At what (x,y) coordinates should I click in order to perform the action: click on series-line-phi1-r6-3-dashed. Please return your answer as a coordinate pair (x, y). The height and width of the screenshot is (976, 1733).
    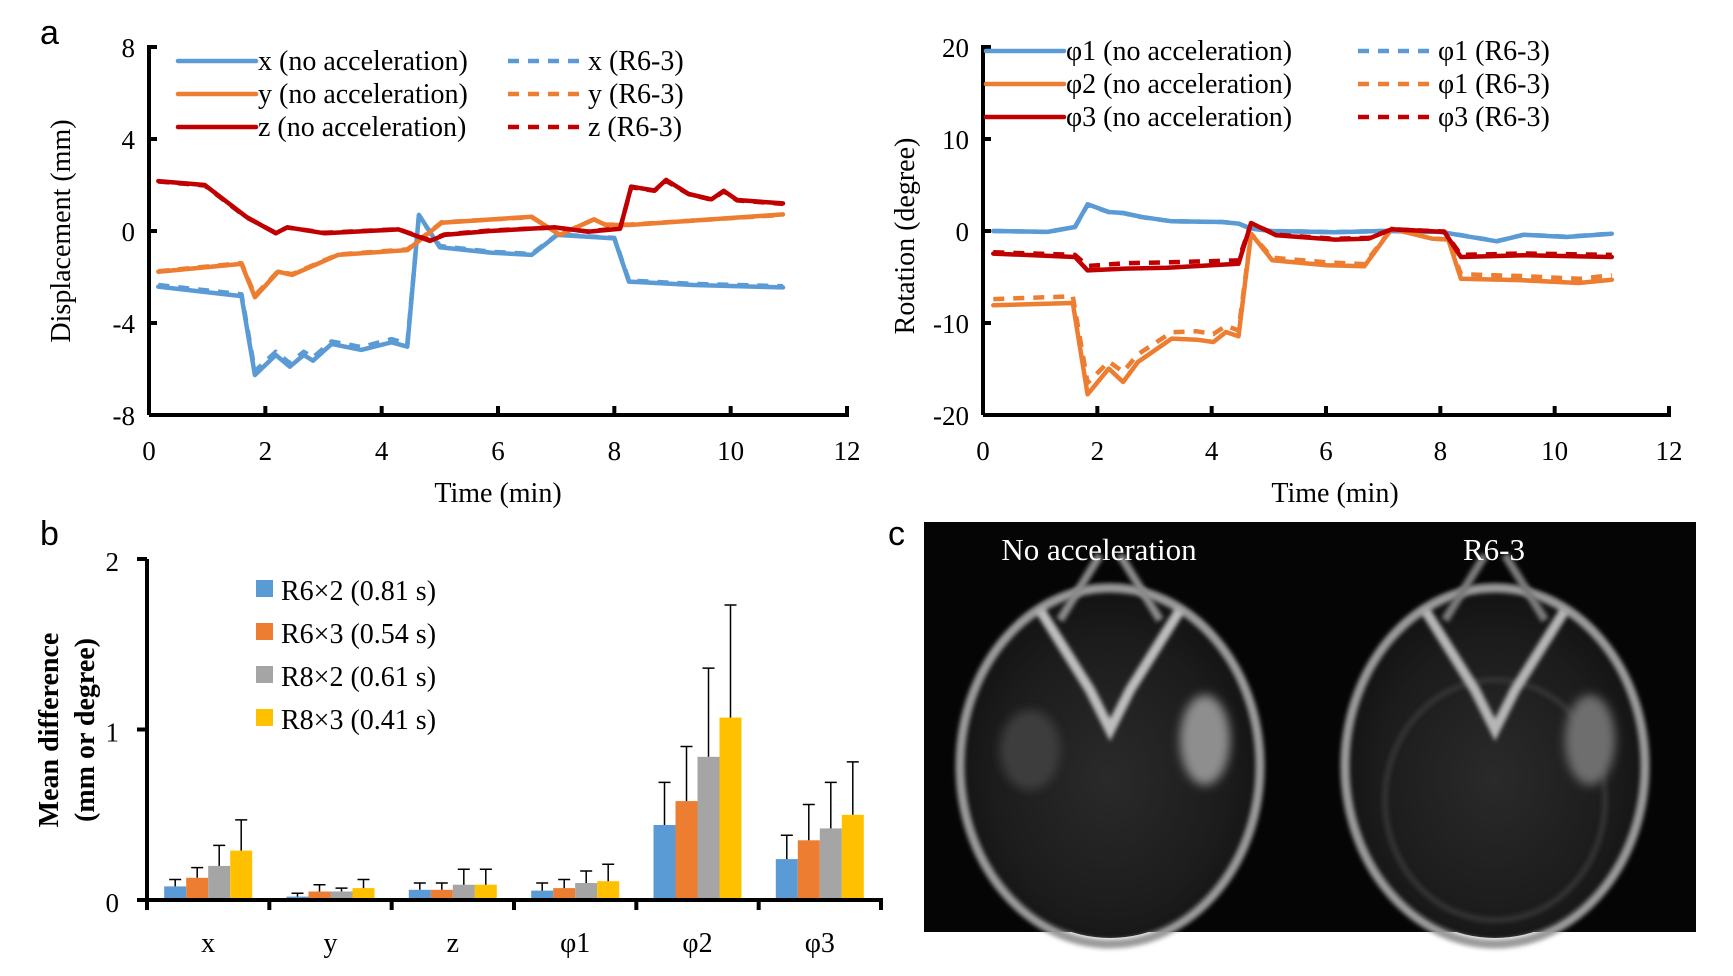
    Looking at the image, I should click on (1302, 223).